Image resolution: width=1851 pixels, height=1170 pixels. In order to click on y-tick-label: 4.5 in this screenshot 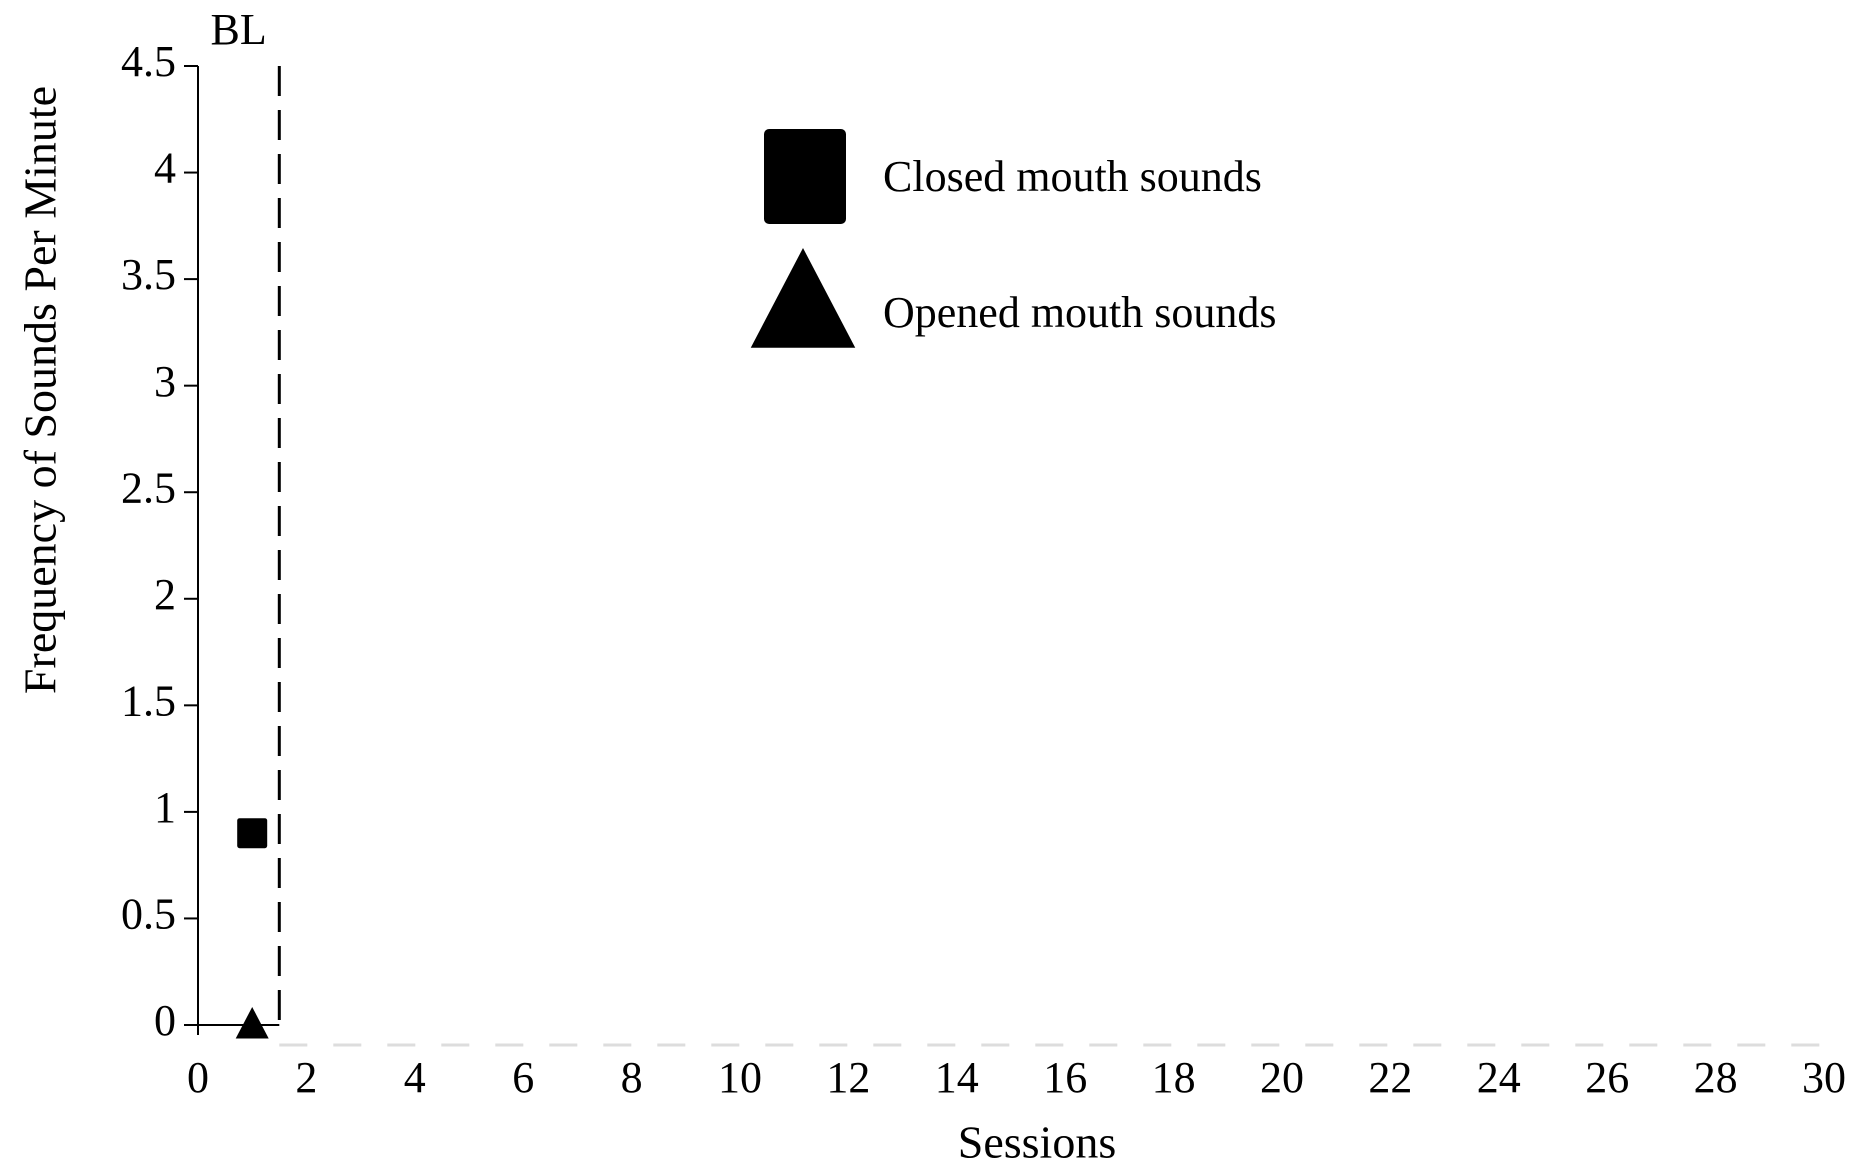, I will do `click(148, 61)`.